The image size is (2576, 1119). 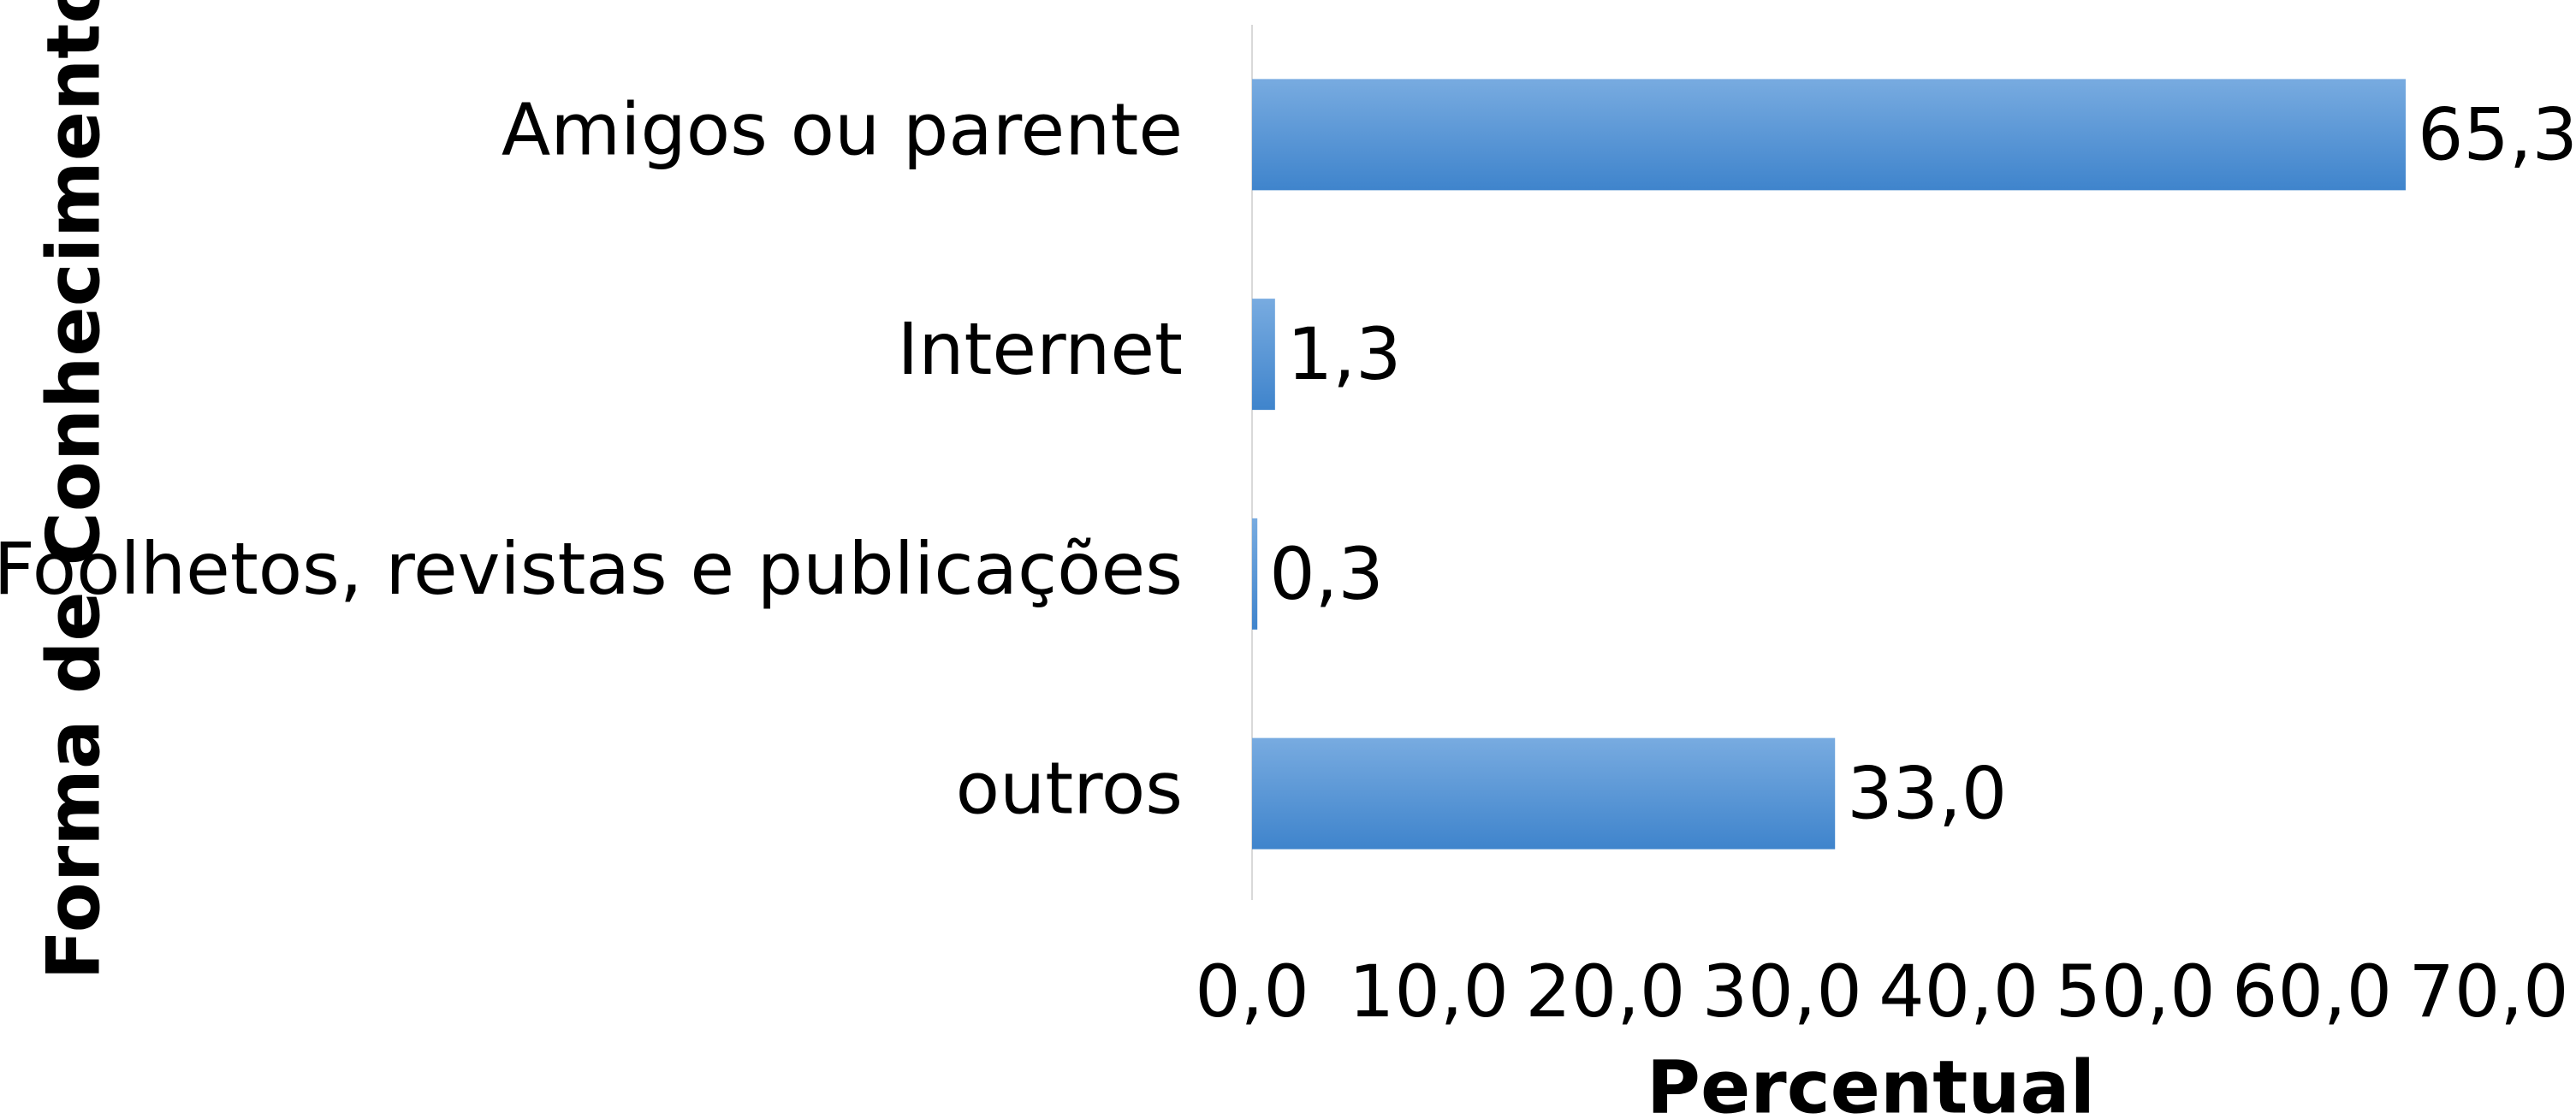 I want to click on value-label: 0,3, so click(x=1326, y=574).